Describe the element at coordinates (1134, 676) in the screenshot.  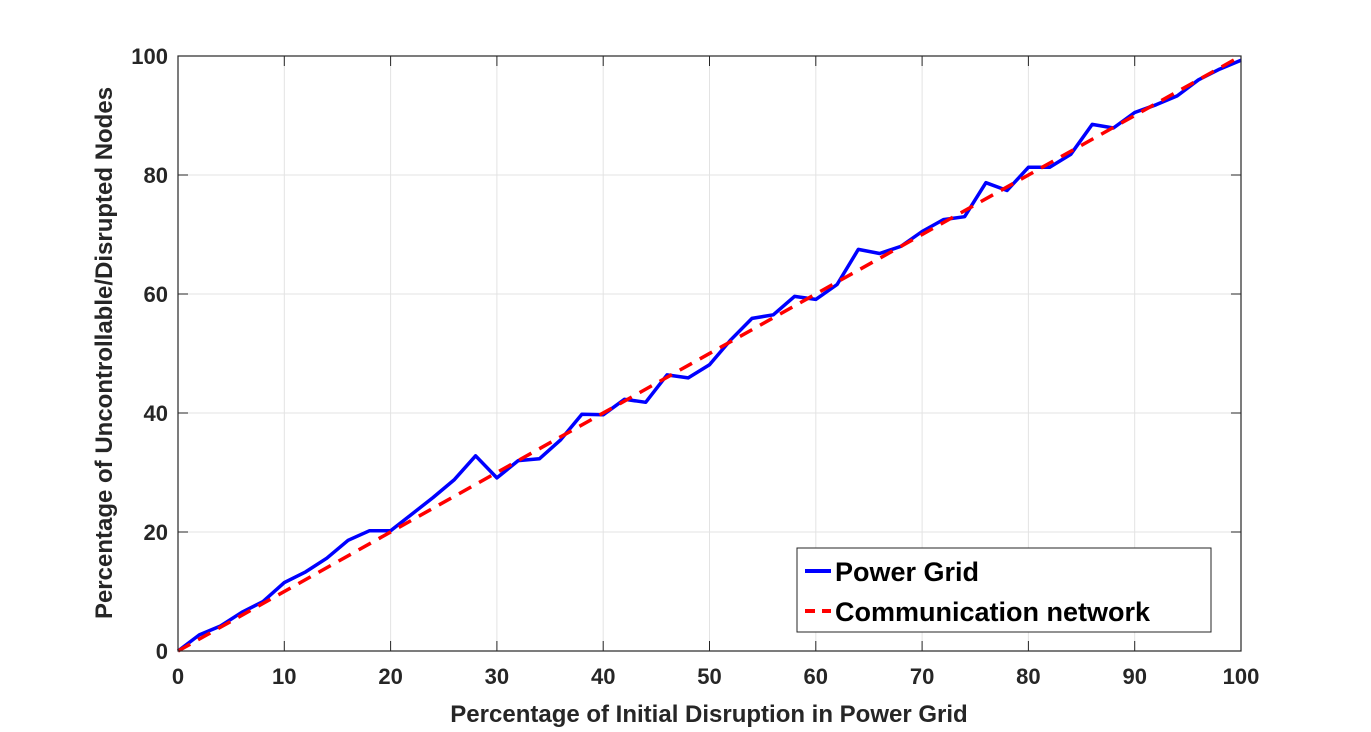
I see `x-tick-label: 90` at that location.